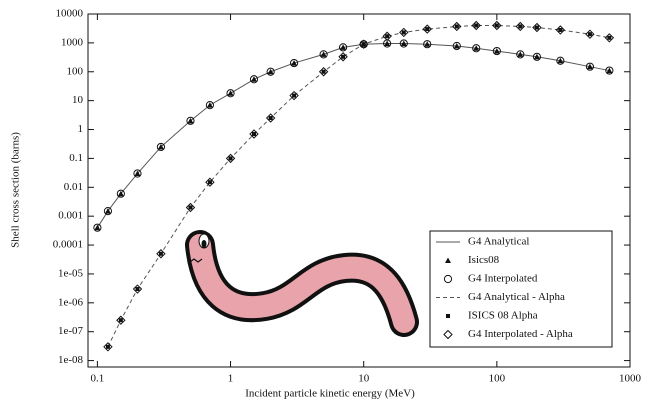 This screenshot has width=648, height=404. What do you see at coordinates (520, 334) in the screenshot?
I see `legend-label: G4 Interpolated - Alpha` at bounding box center [520, 334].